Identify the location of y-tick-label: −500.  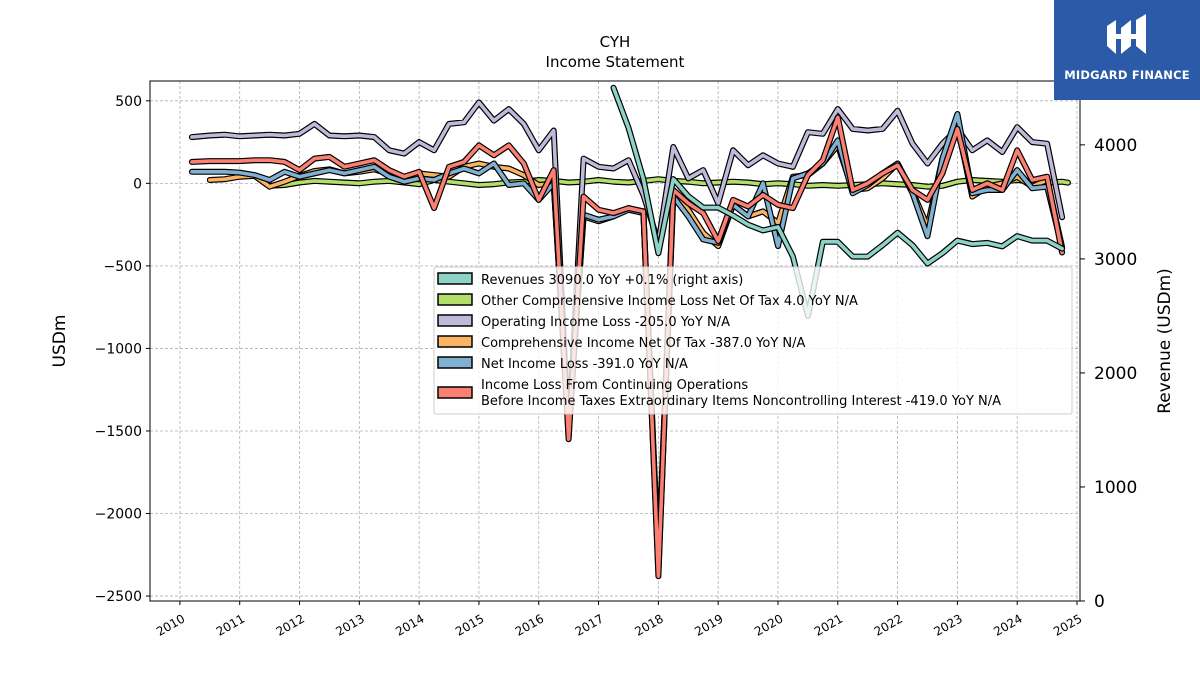
(123, 267).